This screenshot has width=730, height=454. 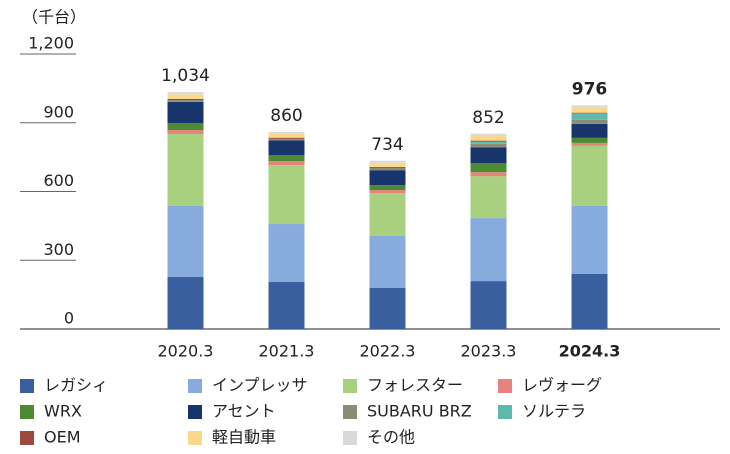 What do you see at coordinates (391, 437) in the screenshot?
I see `legend-label: その他` at bounding box center [391, 437].